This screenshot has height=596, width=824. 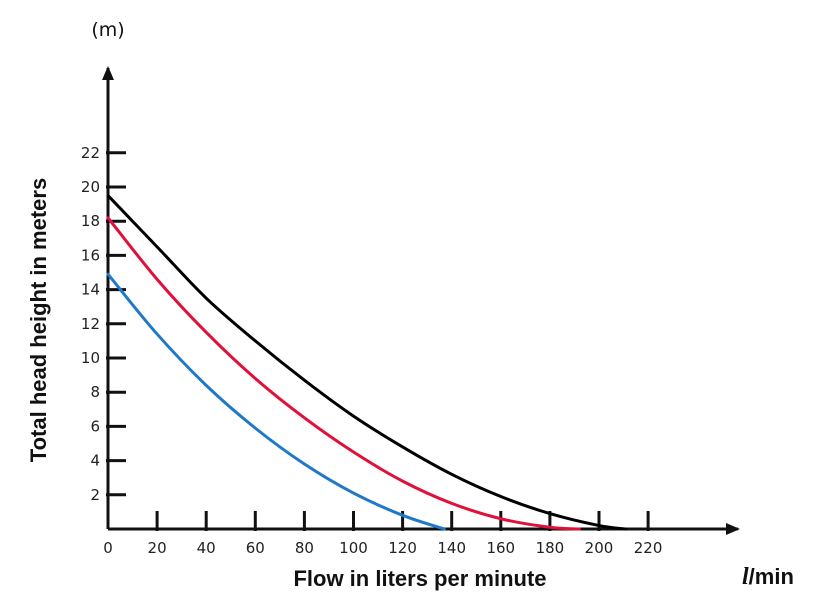 I want to click on x-tick-label: 140, so click(x=451, y=548).